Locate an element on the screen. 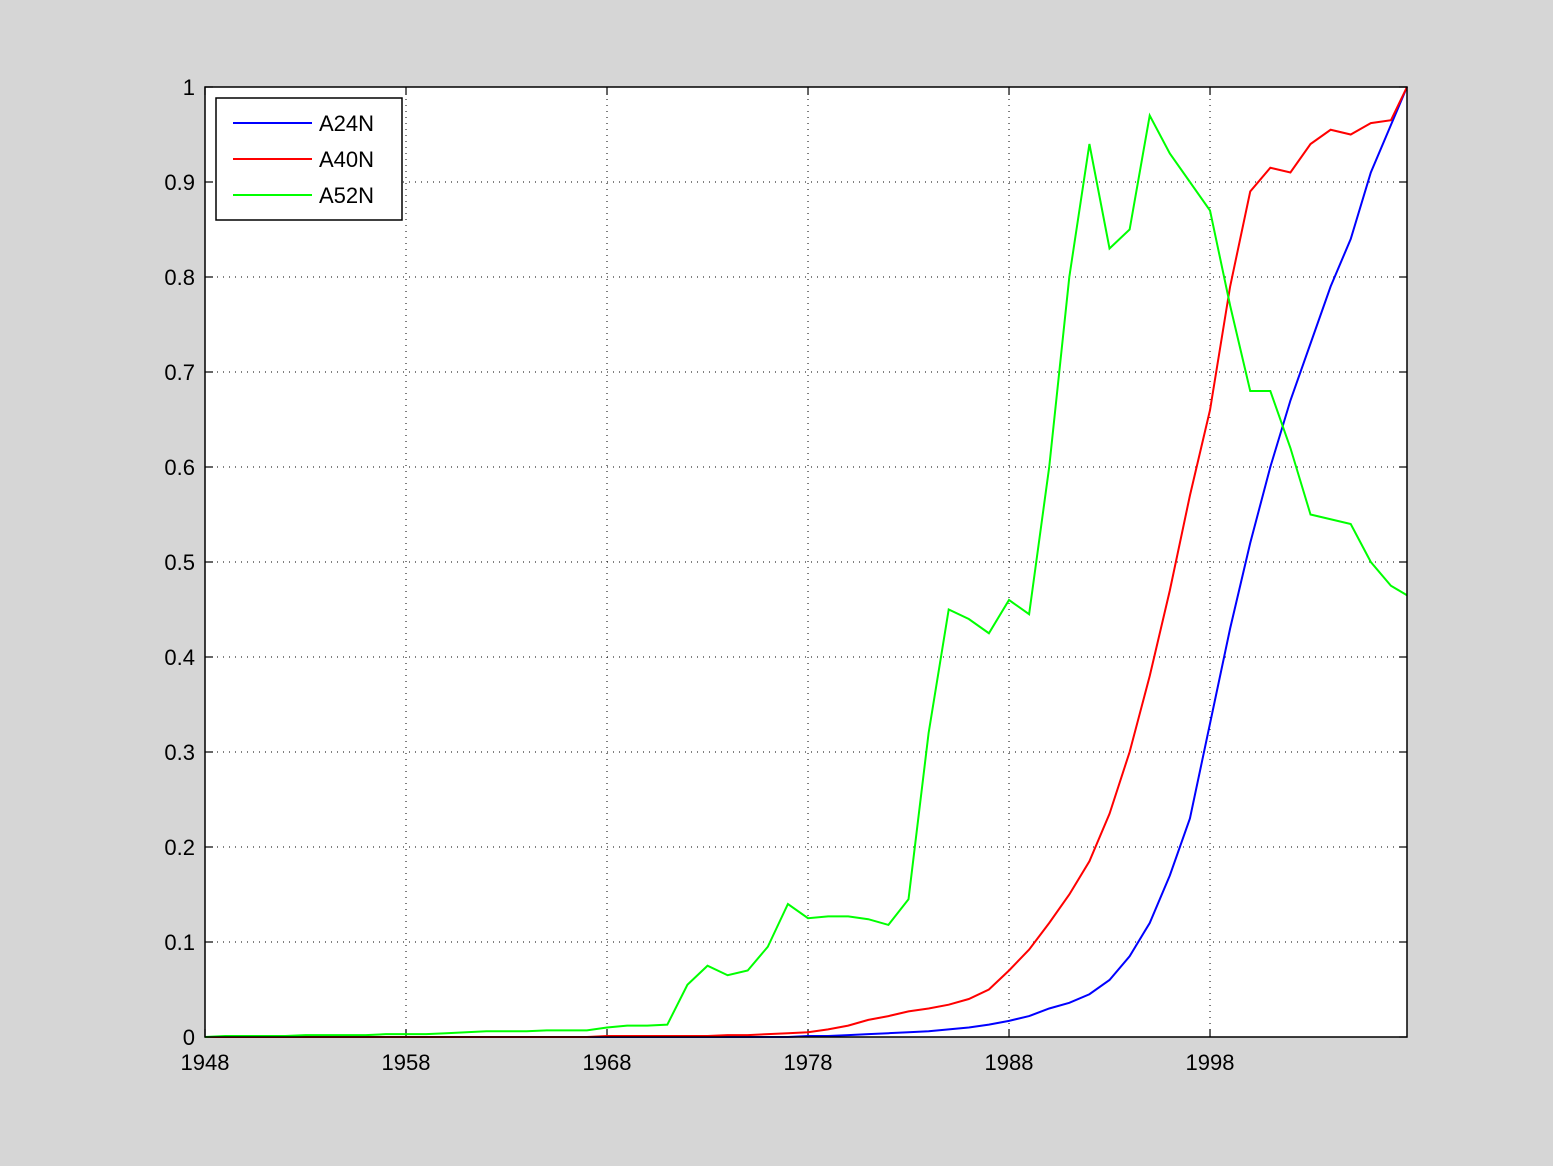 Image resolution: width=1553 pixels, height=1166 pixels. y-tick-label: 0.1 is located at coordinates (179, 942).